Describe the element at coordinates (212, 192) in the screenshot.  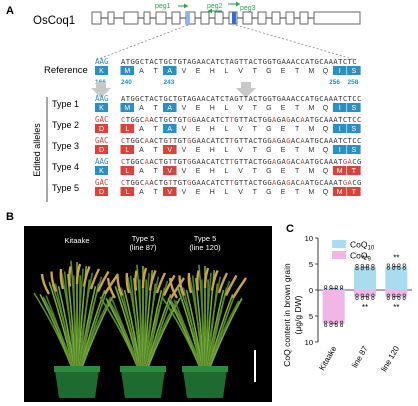
I see `amino-acid: H` at that location.